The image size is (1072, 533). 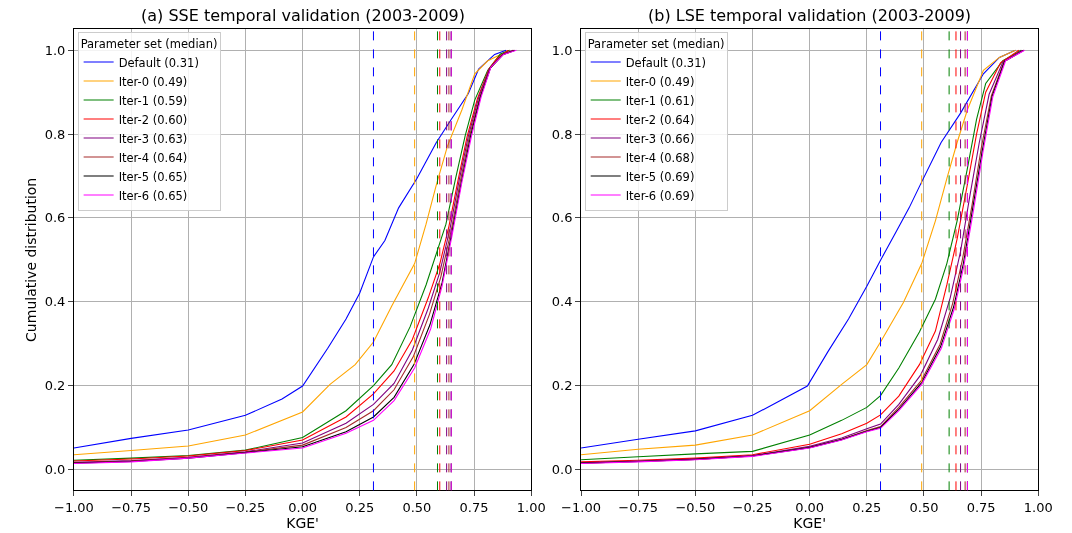 I want to click on y-axis-title: Cumulative distribution, so click(x=31, y=259).